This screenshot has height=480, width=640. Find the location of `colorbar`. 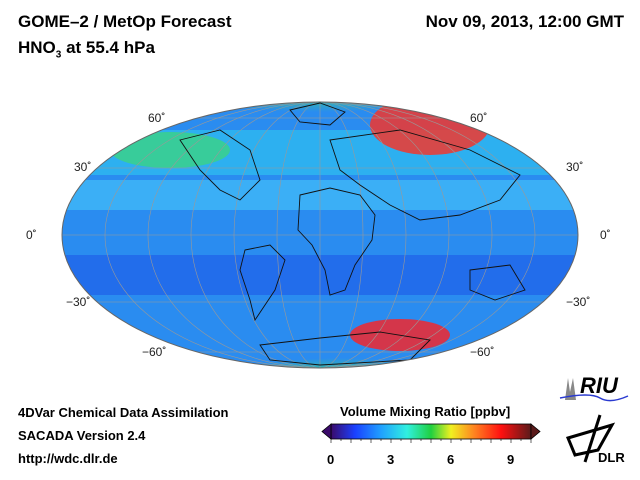

colorbar is located at coordinates (431, 433).